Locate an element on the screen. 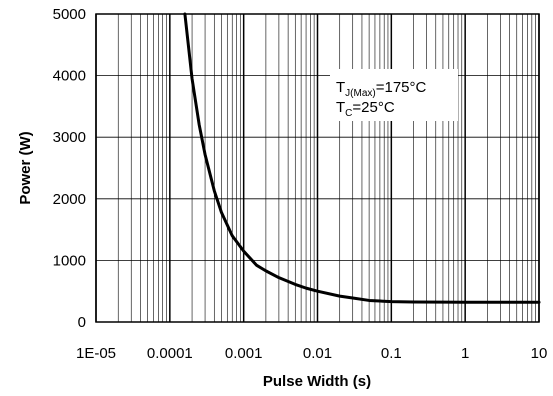 The width and height of the screenshot is (553, 396). x-tick-label: 0.1 is located at coordinates (391, 353).